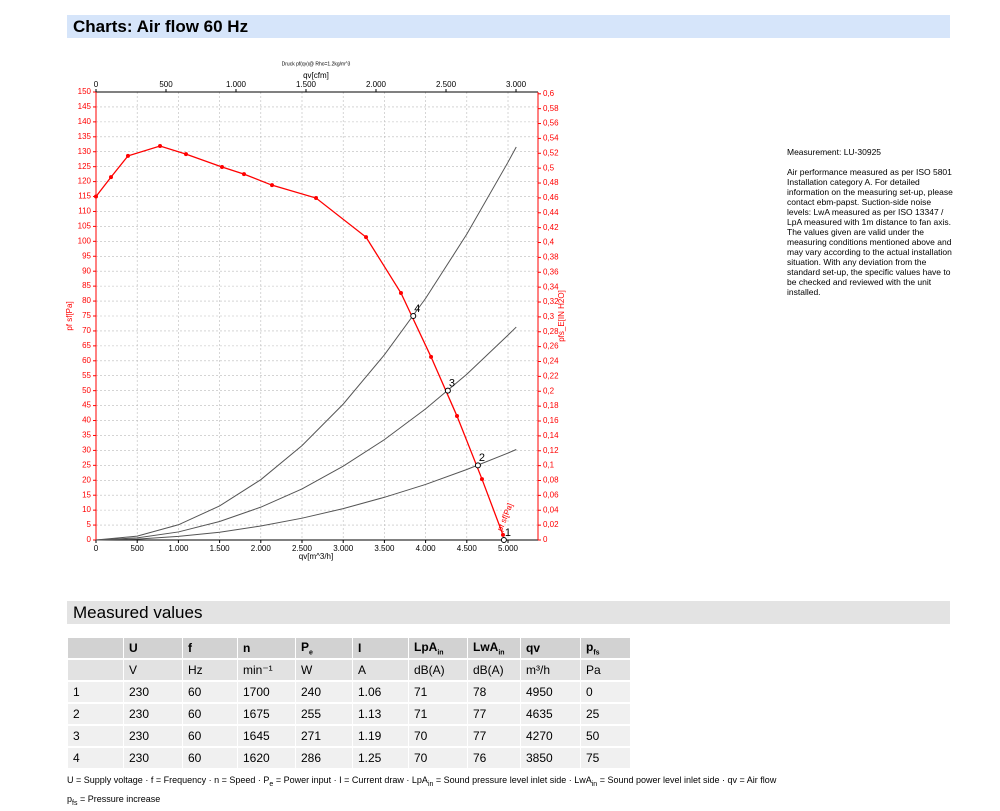 This screenshot has height=811, width=1000. I want to click on y-tick-label: 145, so click(85, 106).